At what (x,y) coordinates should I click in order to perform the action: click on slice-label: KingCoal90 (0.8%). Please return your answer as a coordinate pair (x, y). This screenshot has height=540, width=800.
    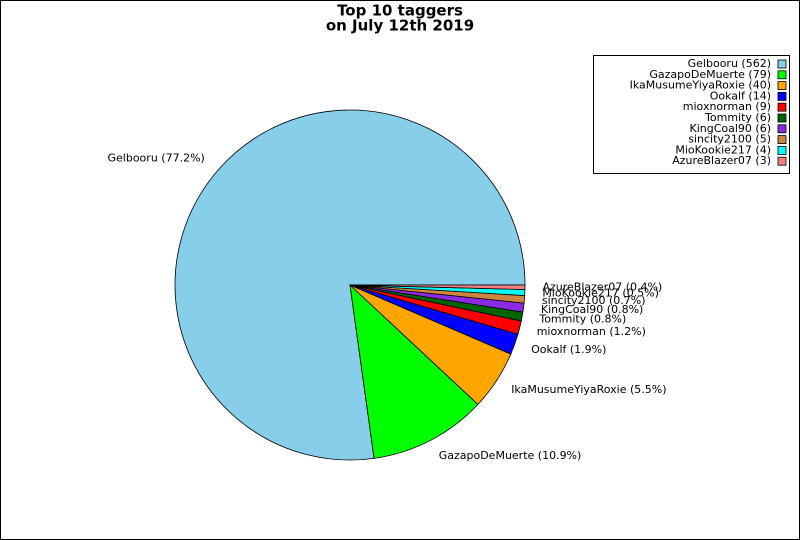
    Looking at the image, I should click on (592, 309).